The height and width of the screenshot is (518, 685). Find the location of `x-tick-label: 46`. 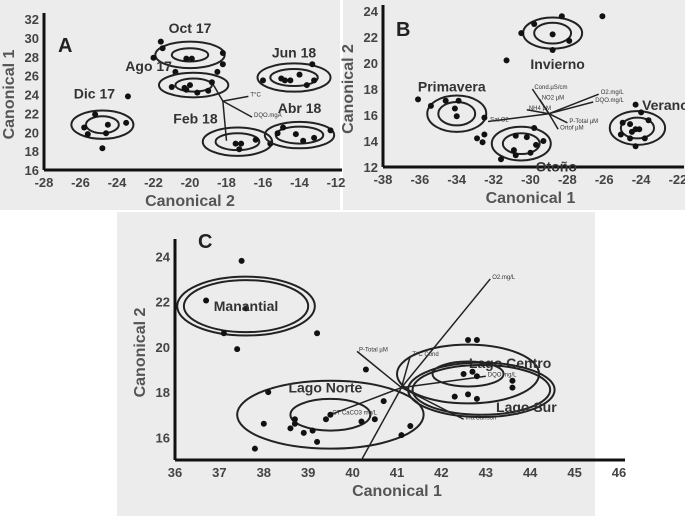

x-tick-label: 46 is located at coordinates (619, 472).